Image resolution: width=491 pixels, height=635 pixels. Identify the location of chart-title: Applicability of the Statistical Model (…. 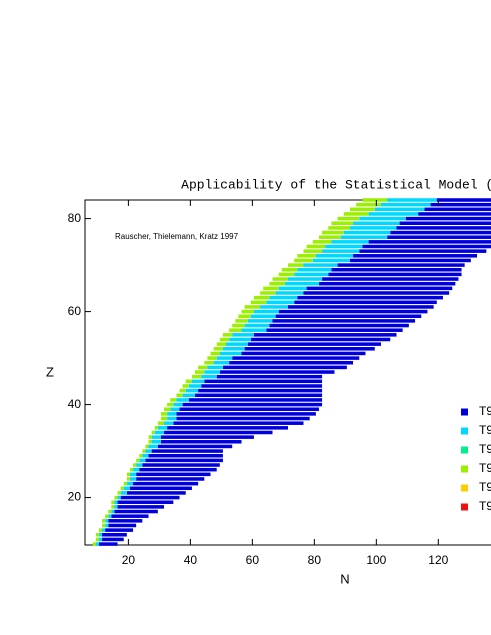
(336, 184).